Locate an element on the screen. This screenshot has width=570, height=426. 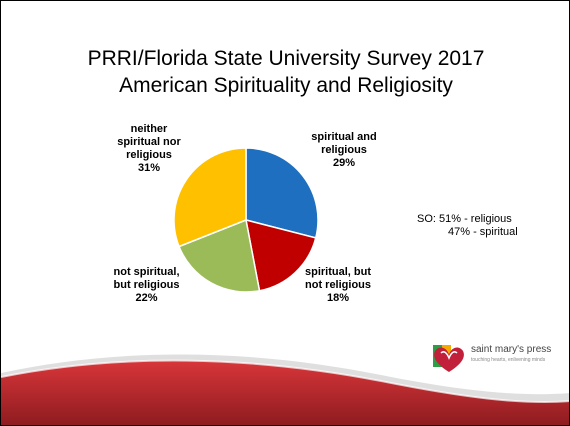
slice-label-line: not religious is located at coordinates (338, 285).